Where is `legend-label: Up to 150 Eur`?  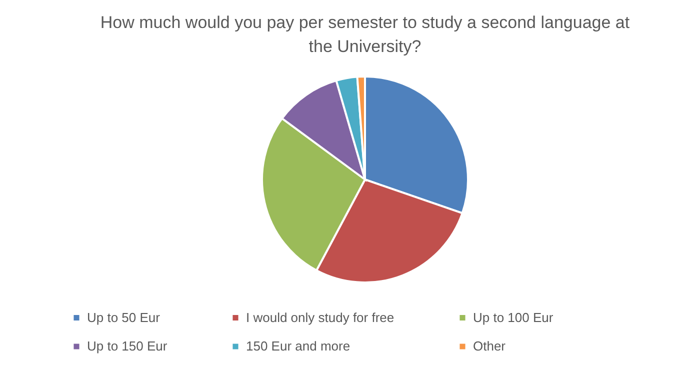 legend-label: Up to 150 Eur is located at coordinates (127, 346).